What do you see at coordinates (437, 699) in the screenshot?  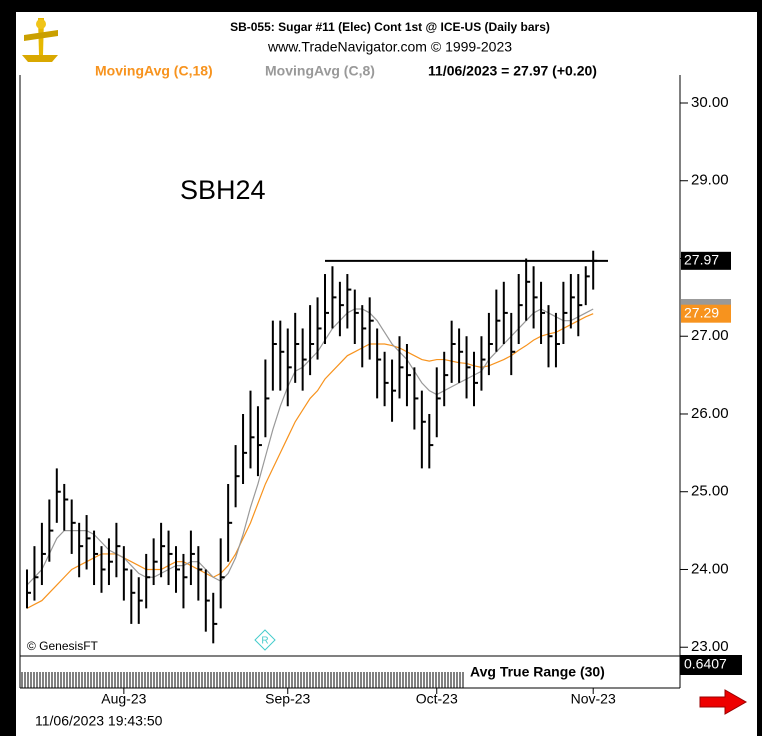 I see `x-tick-label: Oct-23` at bounding box center [437, 699].